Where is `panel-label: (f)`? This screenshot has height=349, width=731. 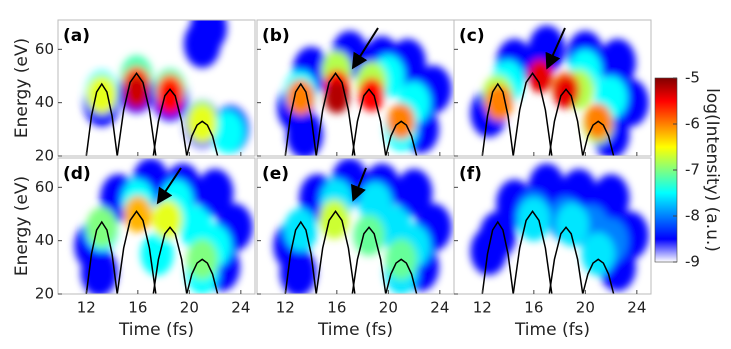
panel-label: (f) is located at coordinates (470, 174).